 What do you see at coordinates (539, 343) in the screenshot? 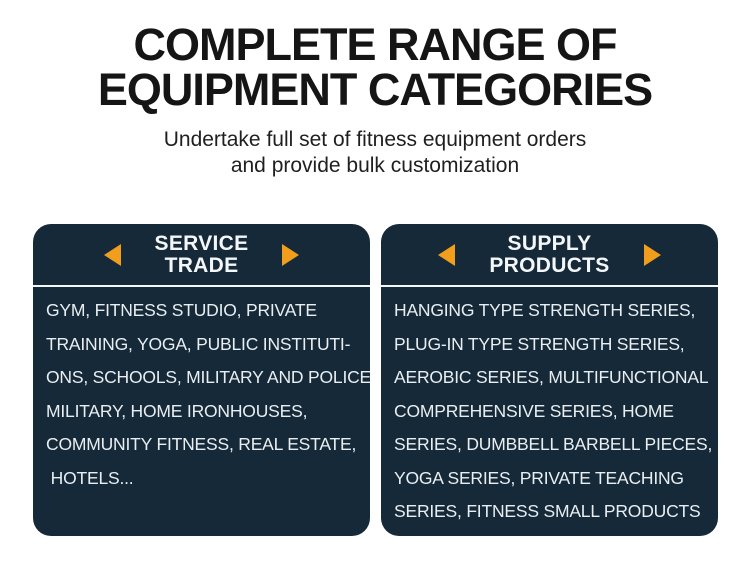
I see `card-text-line: PLUG-IN TYPE STRENGTH SERIES,` at bounding box center [539, 343].